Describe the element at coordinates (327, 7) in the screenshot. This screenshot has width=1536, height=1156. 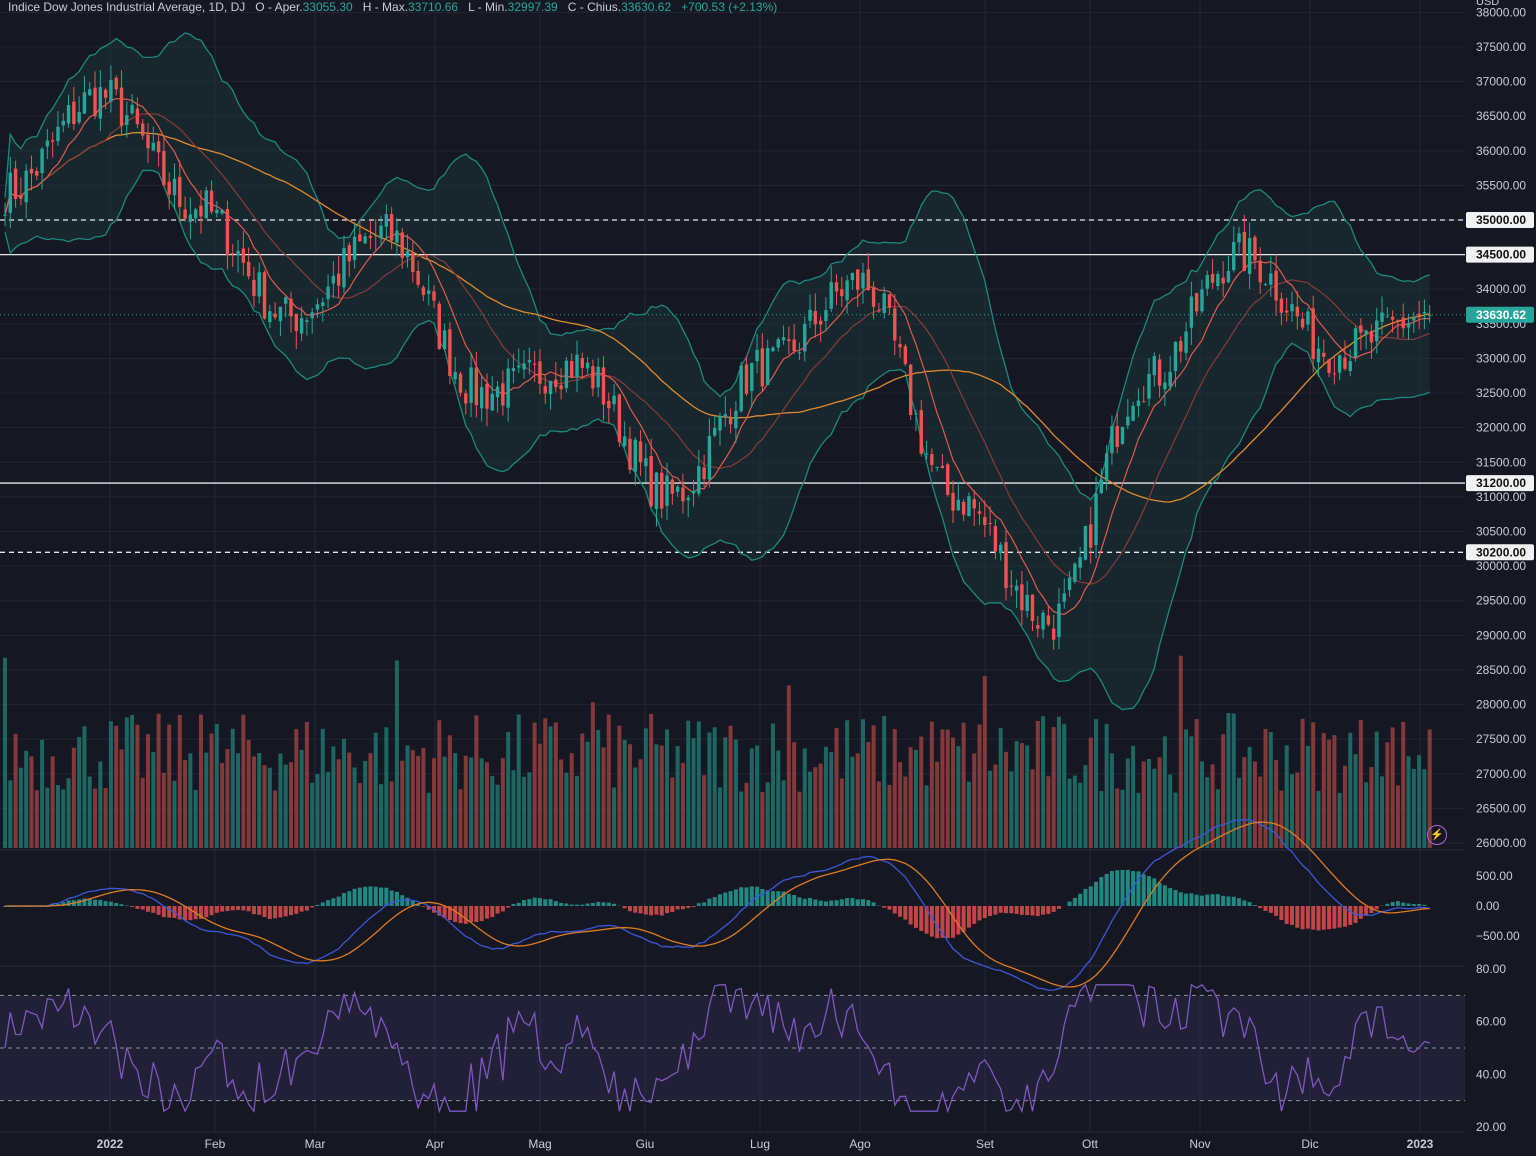
I see `open-value: 33055.30` at that location.